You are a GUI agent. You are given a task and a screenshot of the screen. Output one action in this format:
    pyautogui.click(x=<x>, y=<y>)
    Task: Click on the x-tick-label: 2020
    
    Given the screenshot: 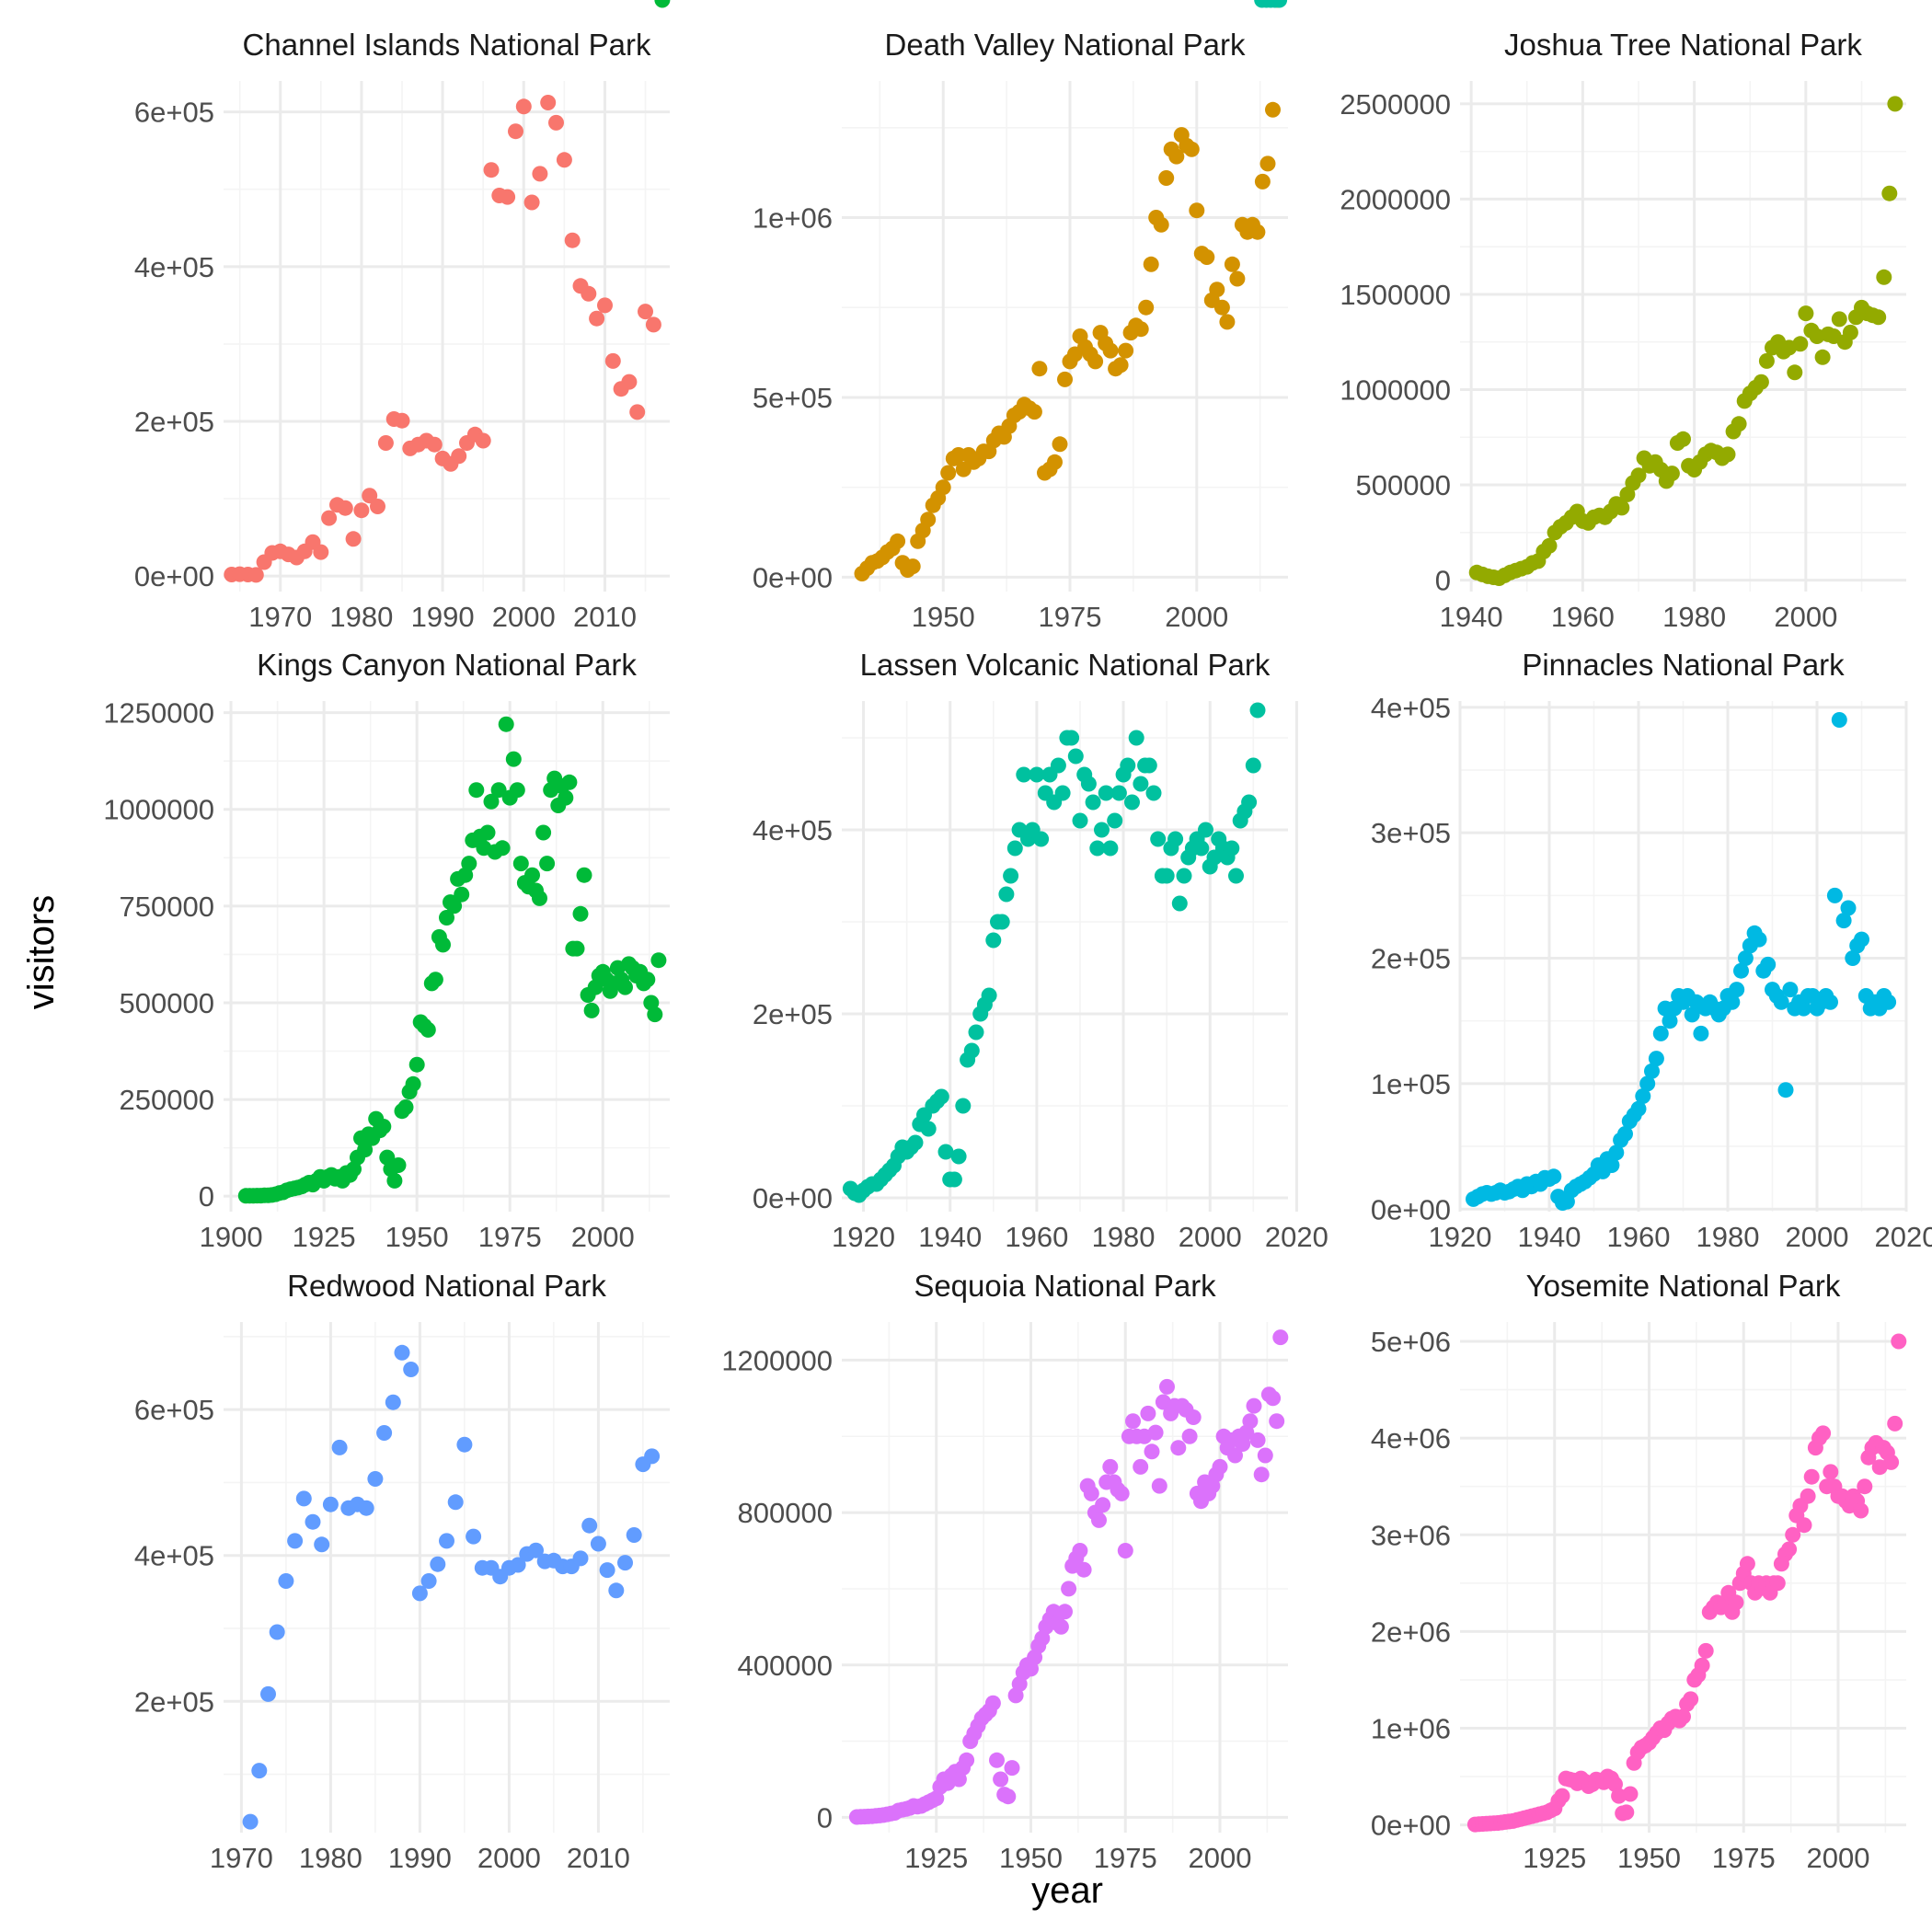 What is the action you would take?
    pyautogui.click(x=1296, y=1237)
    